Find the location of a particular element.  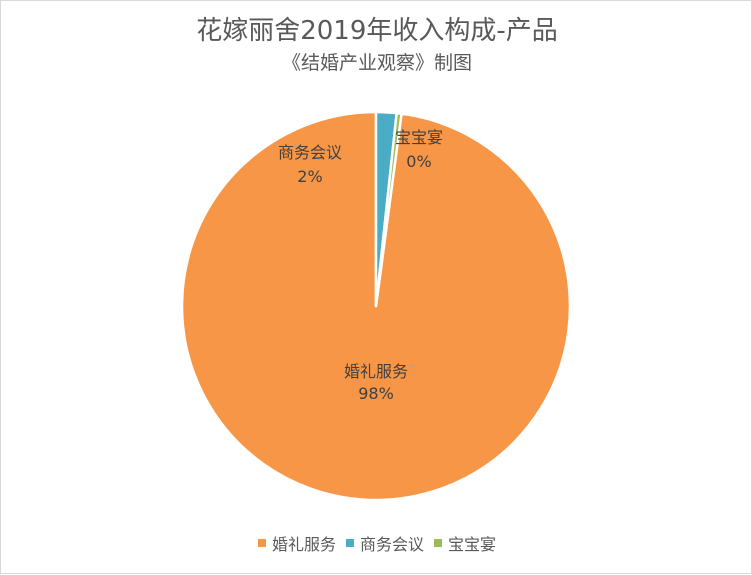

pie-slice-baby-banquet is located at coordinates (388, 209).